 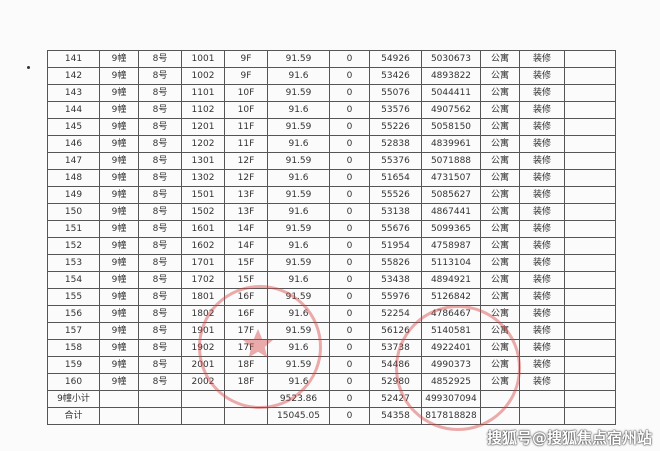 I want to click on table-cell: 152, so click(x=73, y=246).